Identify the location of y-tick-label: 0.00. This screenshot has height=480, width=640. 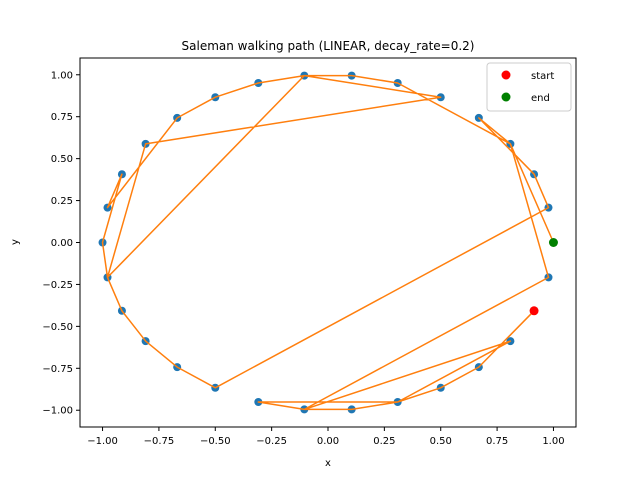
(62, 243).